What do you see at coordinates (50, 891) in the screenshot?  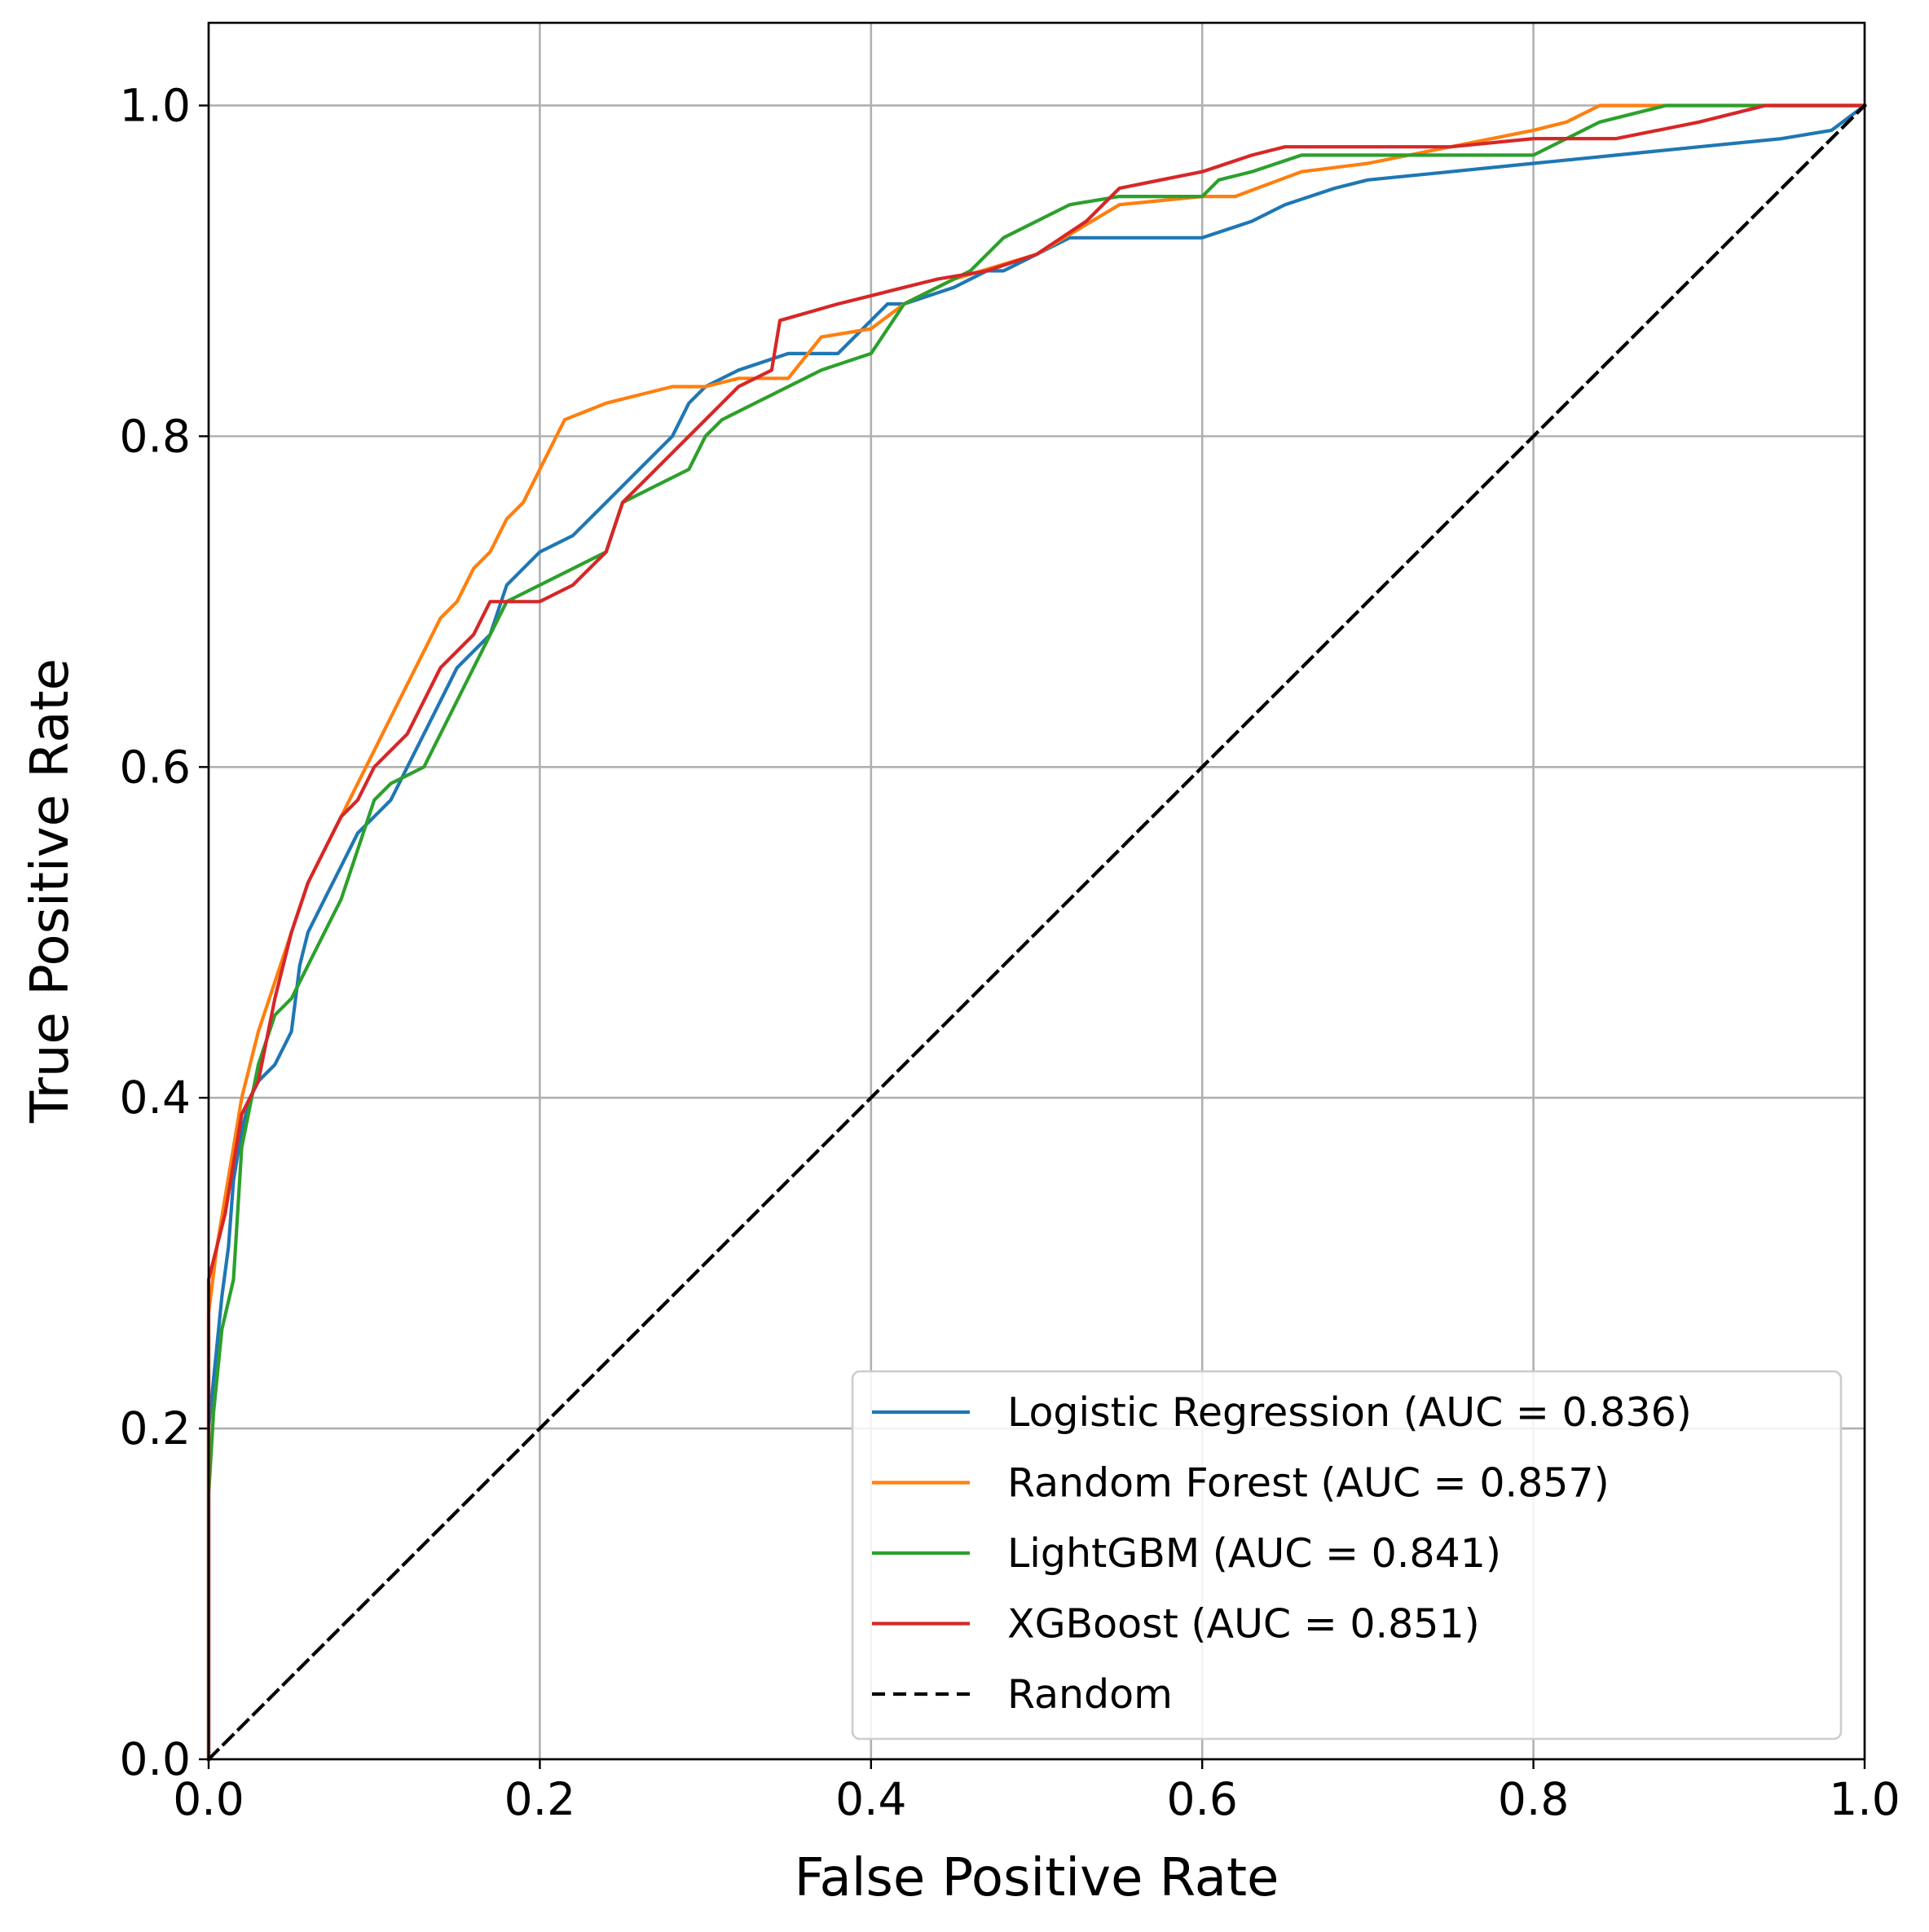 I see `y-axis-label: True Positive Rate` at bounding box center [50, 891].